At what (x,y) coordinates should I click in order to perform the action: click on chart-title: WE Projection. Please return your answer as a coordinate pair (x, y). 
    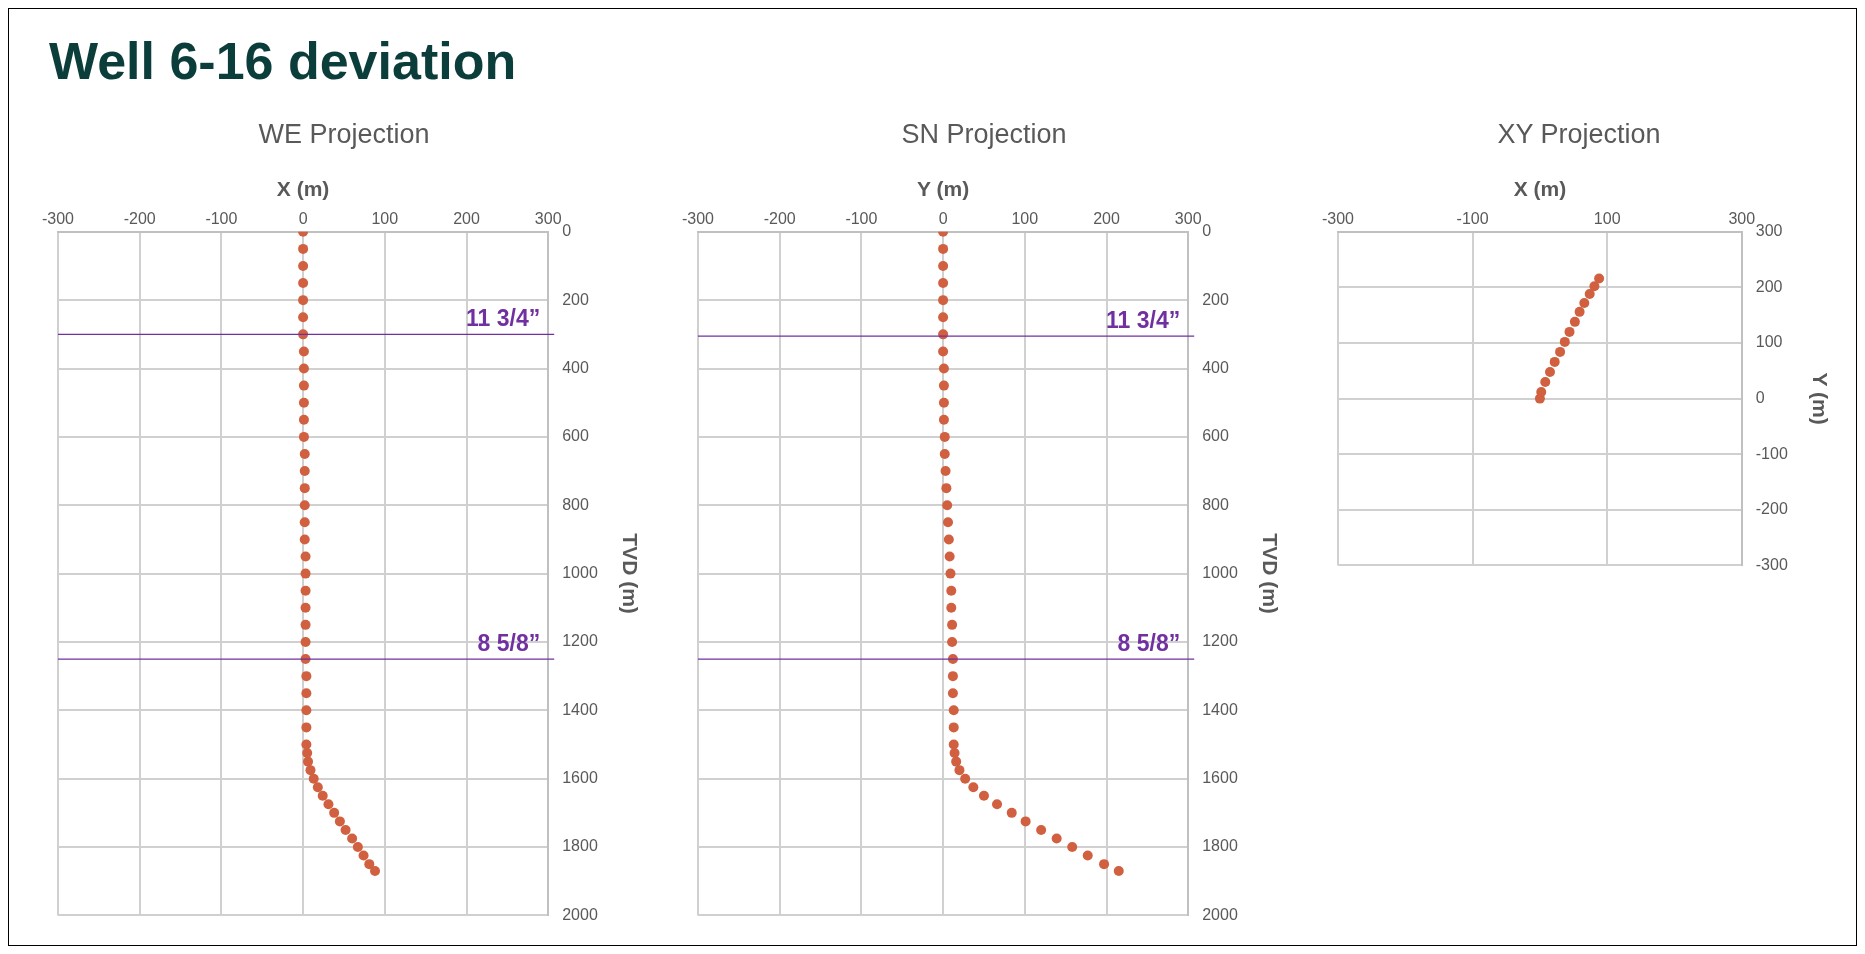
    Looking at the image, I should click on (344, 133).